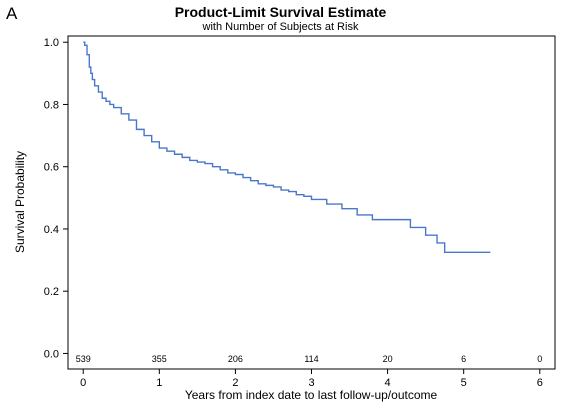  Describe the element at coordinates (280, 12) in the screenshot. I see `chart-title: Product-Limit Survival Estimate` at that location.